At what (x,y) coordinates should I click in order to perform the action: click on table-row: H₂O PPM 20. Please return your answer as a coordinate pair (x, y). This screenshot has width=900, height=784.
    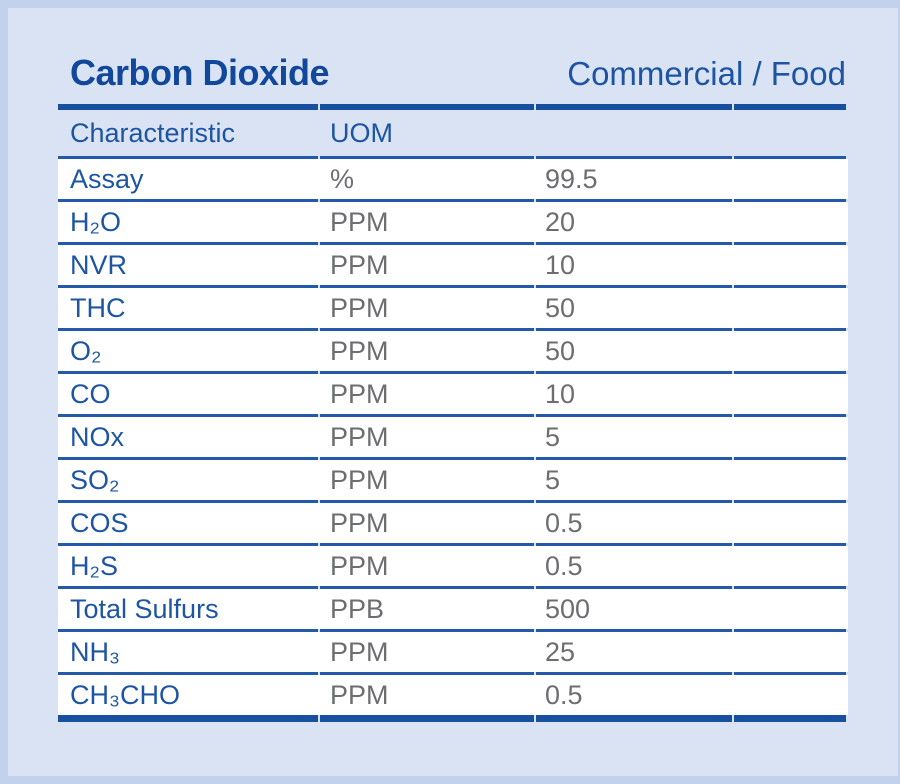
    Looking at the image, I should click on (453, 222).